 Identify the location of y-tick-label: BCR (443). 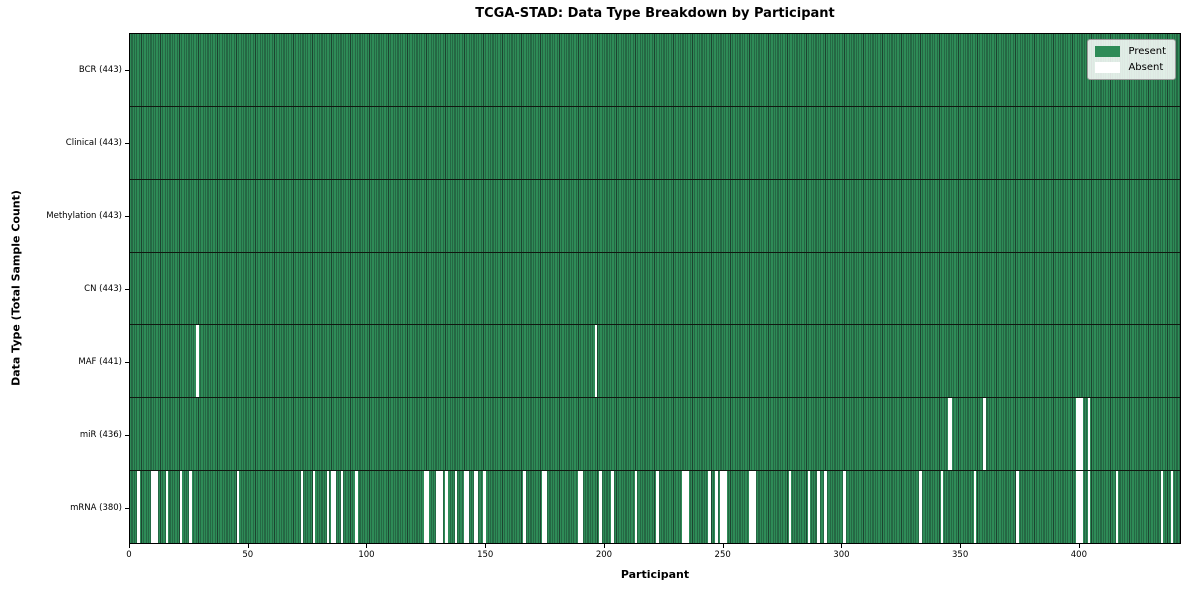
(100, 69).